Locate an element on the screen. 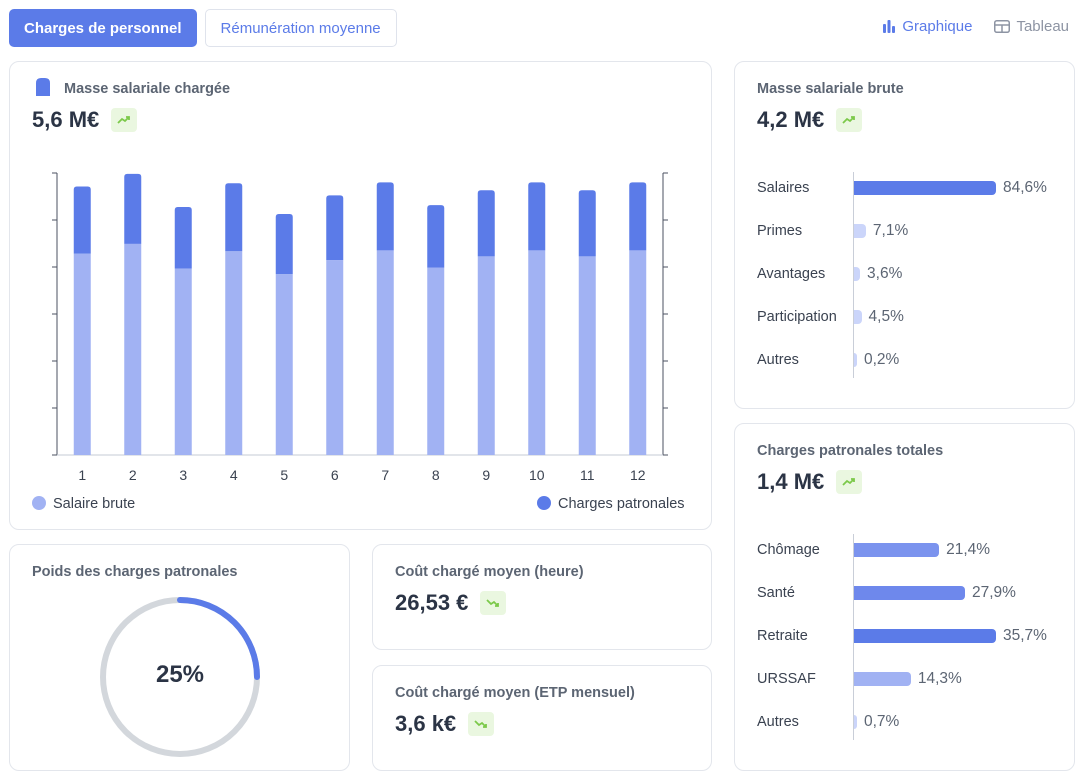  legend-charges-dot is located at coordinates (544, 503).